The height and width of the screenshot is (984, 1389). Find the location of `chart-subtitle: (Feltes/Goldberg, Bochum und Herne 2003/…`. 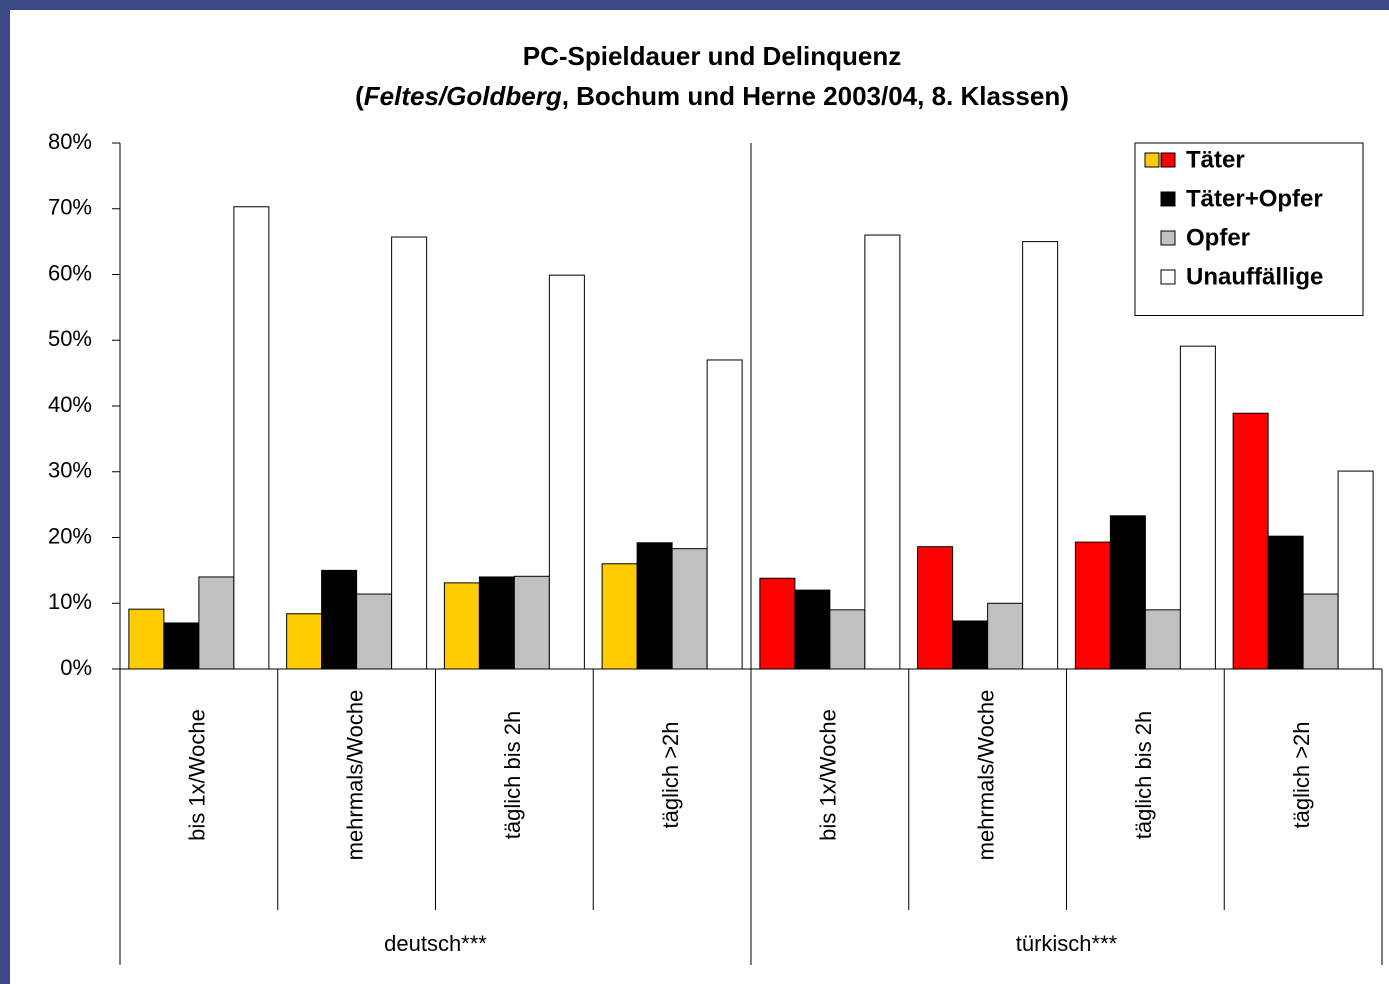

chart-subtitle: (Feltes/Goldberg, Bochum und Herne 2003/… is located at coordinates (712, 96).